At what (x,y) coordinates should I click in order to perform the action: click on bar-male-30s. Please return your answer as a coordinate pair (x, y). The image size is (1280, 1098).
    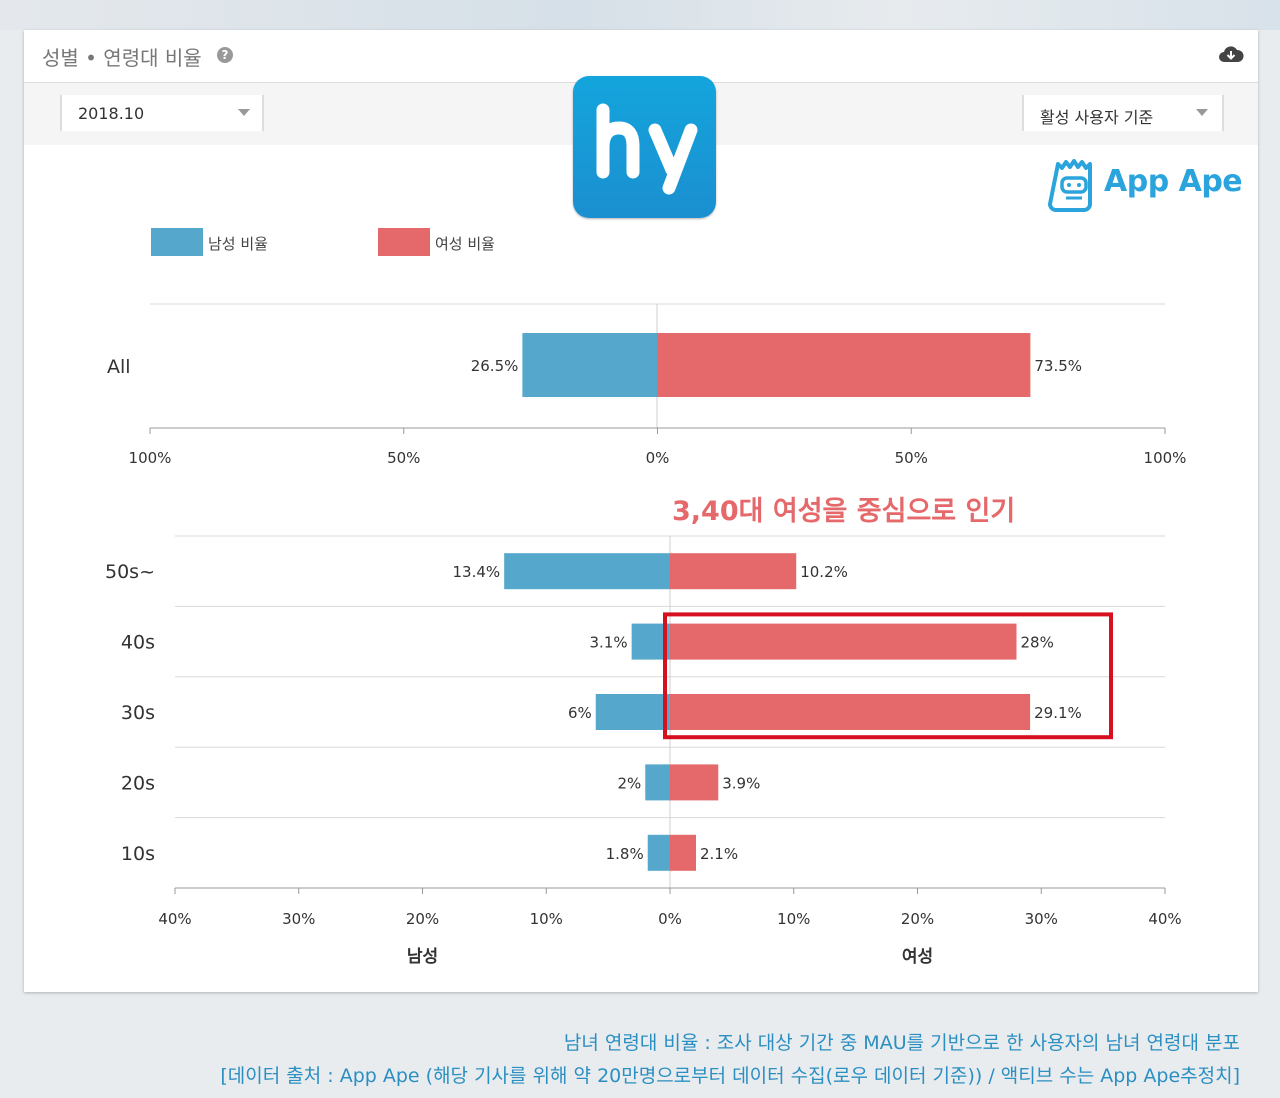
    Looking at the image, I should click on (632, 712).